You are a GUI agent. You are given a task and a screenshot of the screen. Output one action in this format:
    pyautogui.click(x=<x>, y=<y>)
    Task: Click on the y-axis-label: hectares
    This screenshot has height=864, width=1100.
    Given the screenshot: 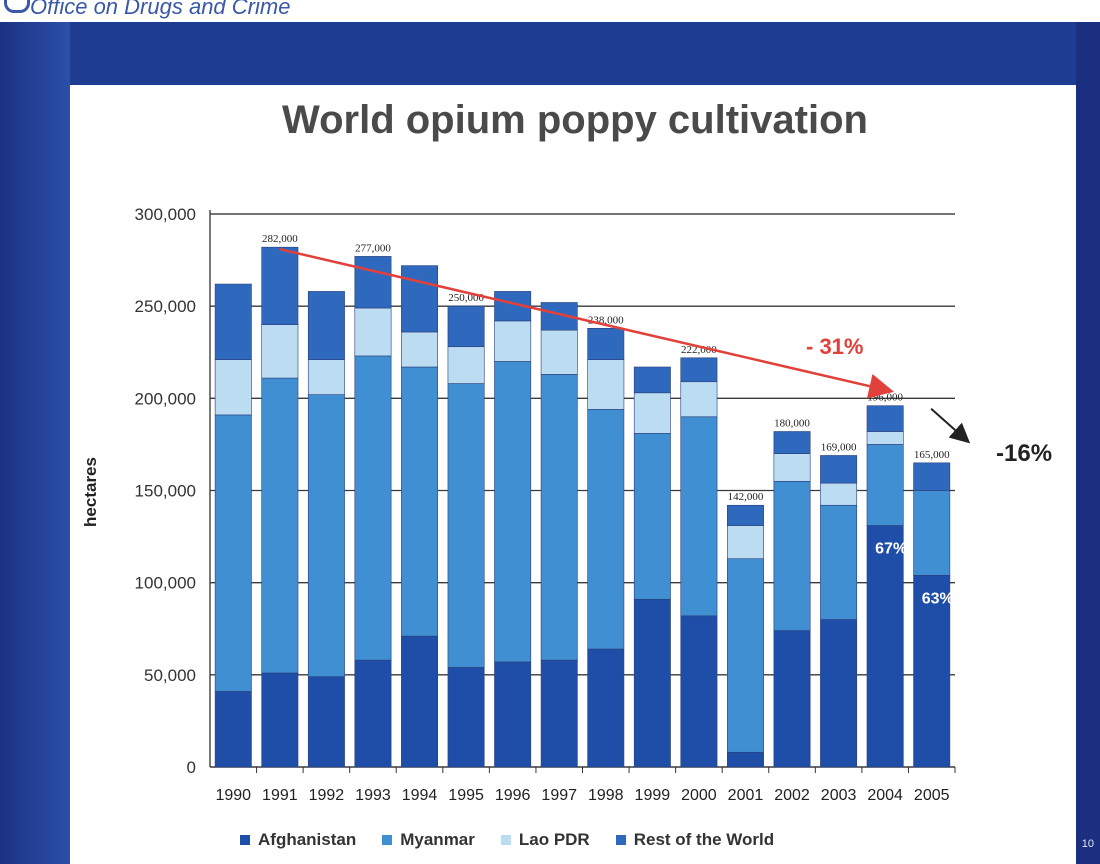 What is the action you would take?
    pyautogui.click(x=90, y=492)
    